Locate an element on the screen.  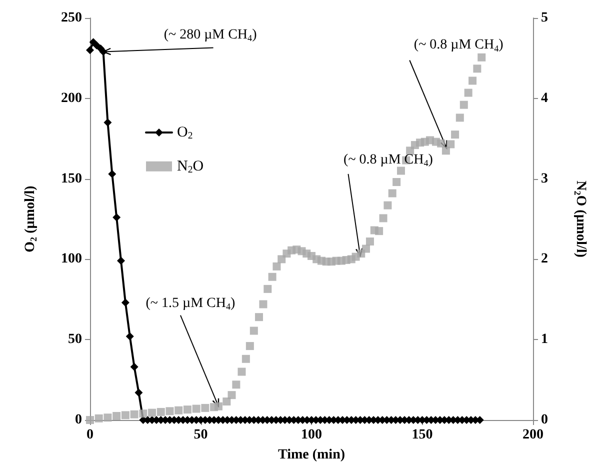
y-tick-label: 250 is located at coordinates (71, 18).